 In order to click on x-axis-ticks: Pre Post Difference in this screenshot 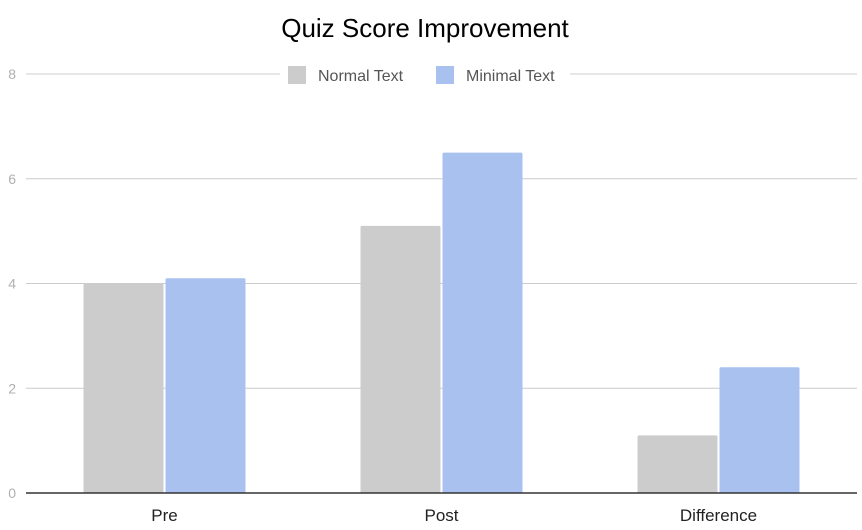, I will do `click(454, 515)`.